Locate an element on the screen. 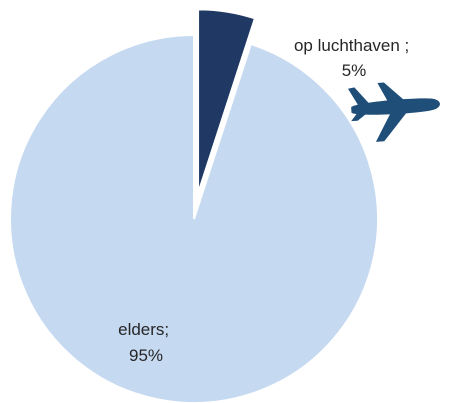  slice-label-elders-value: 95% is located at coordinates (146, 355).